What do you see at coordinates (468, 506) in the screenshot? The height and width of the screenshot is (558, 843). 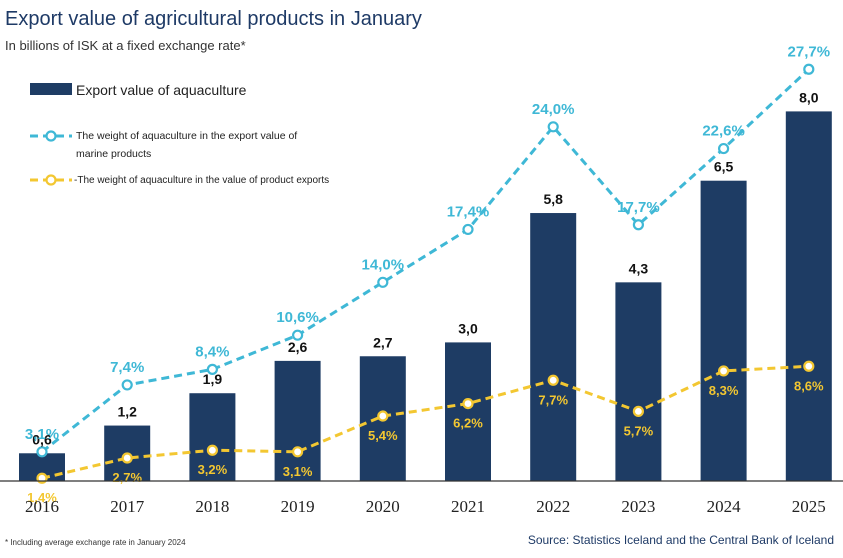 I see `x-tick-2021: 2021` at bounding box center [468, 506].